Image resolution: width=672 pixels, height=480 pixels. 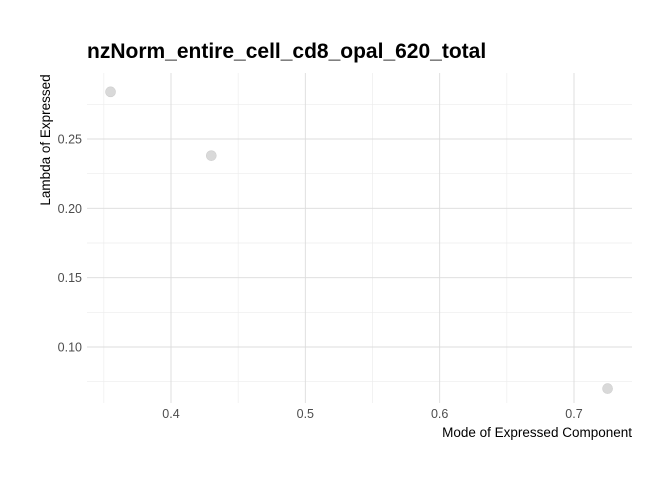 I want to click on y-tick-label: 0.10, so click(x=70, y=348).